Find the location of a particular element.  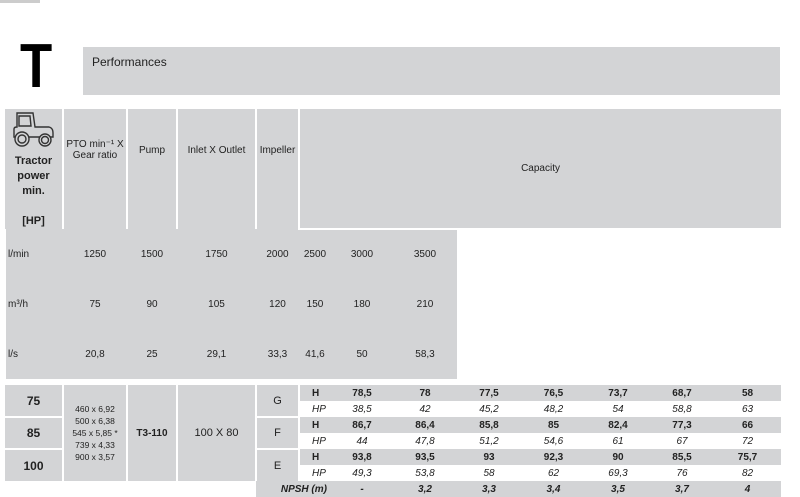

tractor-power: 100 is located at coordinates (34, 464).